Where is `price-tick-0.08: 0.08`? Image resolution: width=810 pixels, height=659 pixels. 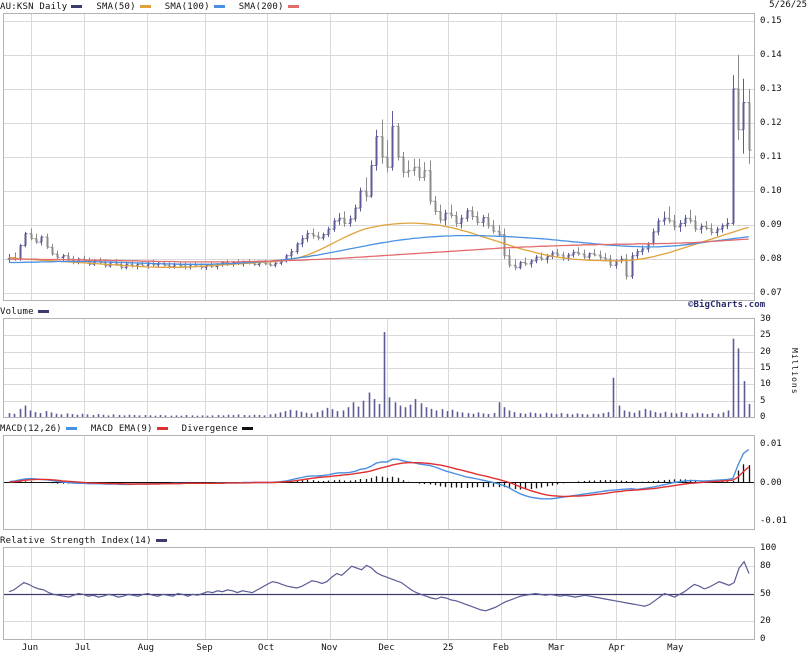 price-tick-0.08: 0.08 is located at coordinates (771, 259).